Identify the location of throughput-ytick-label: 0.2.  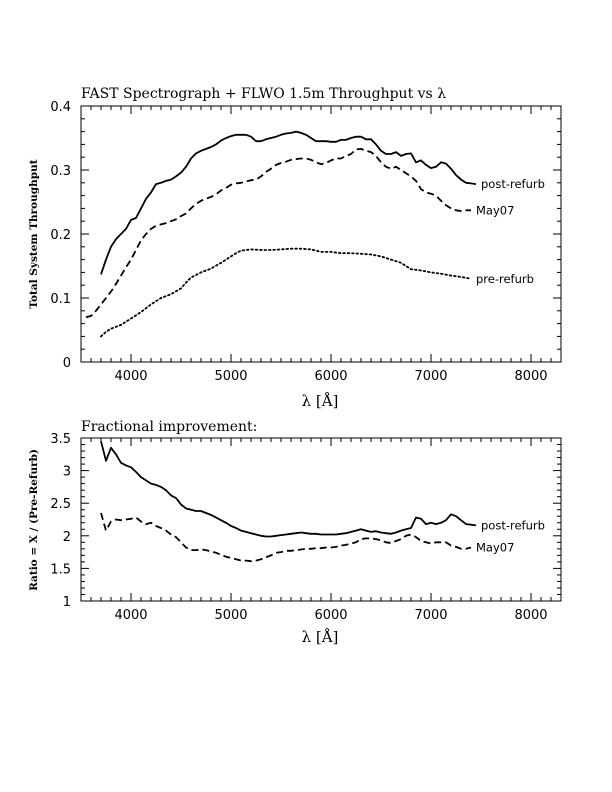
(60, 235).